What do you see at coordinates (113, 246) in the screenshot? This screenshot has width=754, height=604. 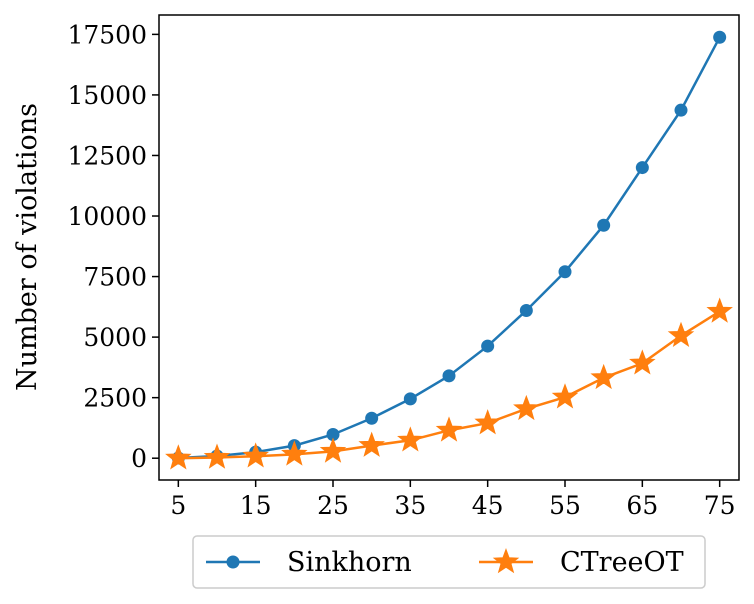 I see `y-axis-ticks: 0 2500 5000 7500 10000 12500 15000 17500` at bounding box center [113, 246].